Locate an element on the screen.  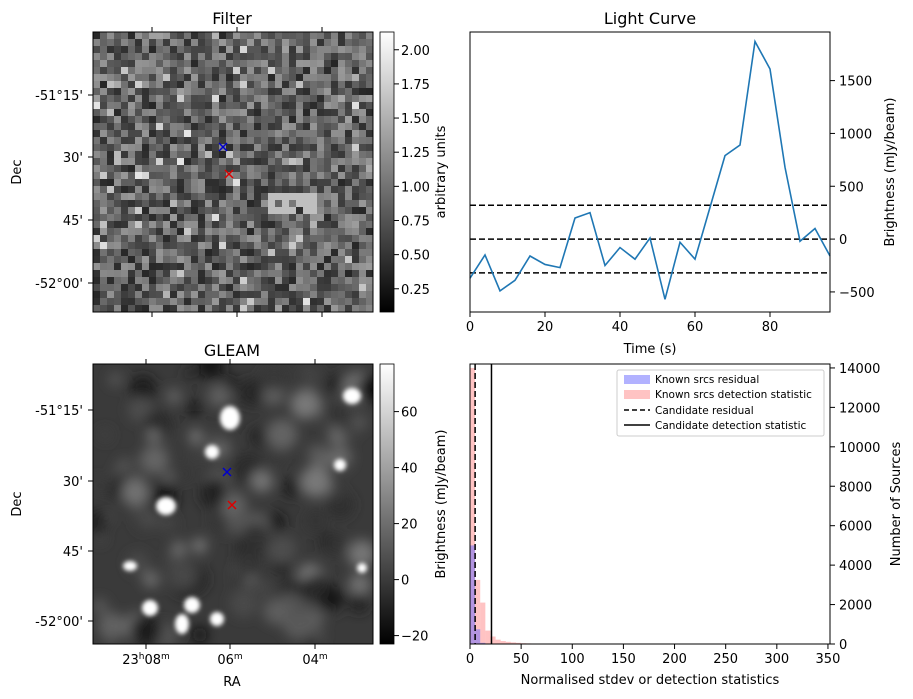
hist-x-tick-label: 50 is located at coordinates (521, 659).